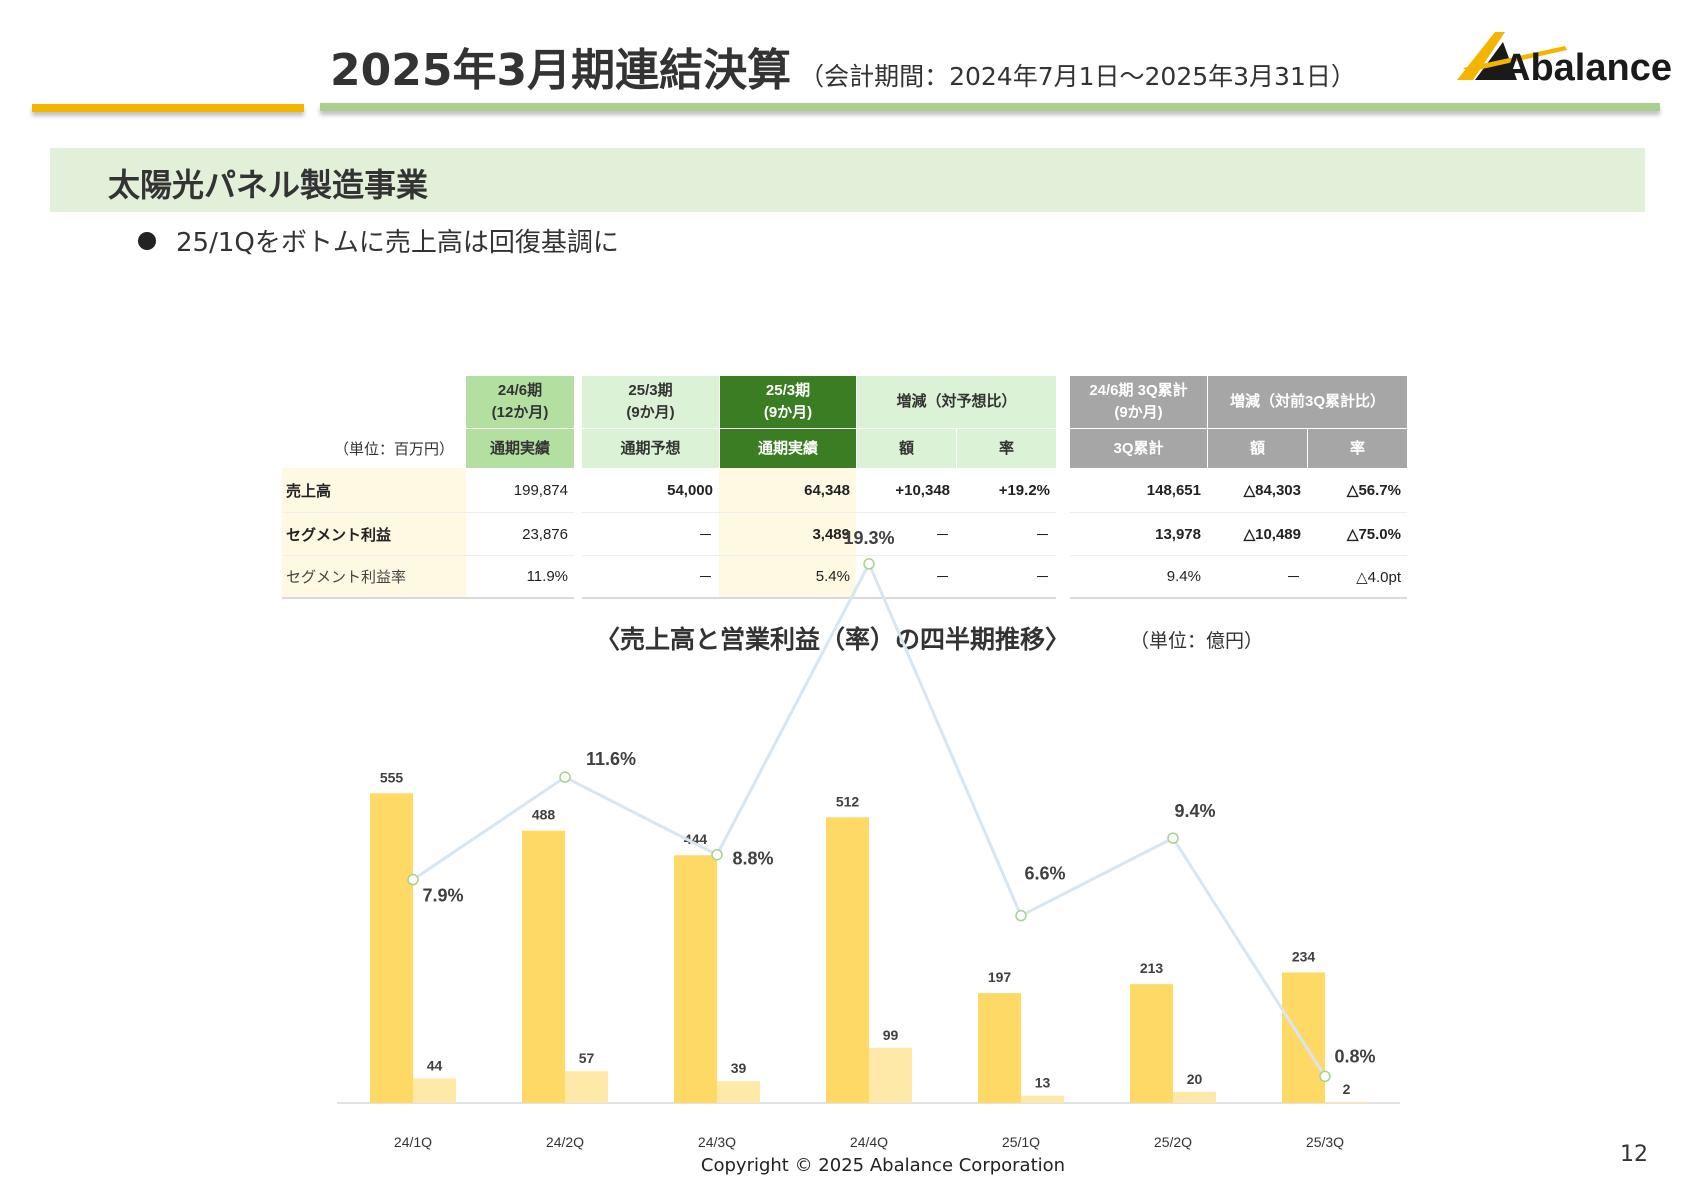  I want to click on category-tick-label: 24/4Q, so click(869, 1142).